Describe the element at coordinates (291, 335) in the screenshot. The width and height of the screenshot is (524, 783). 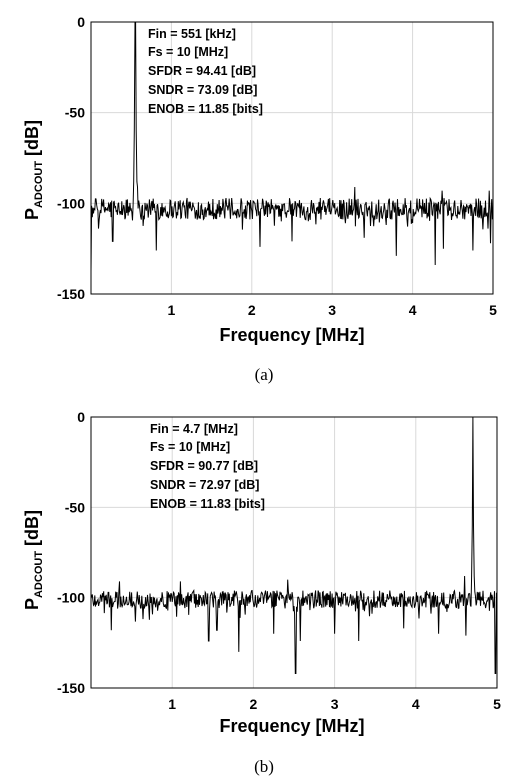
I see `x-axis-label-a: Frequency [MHz]` at that location.